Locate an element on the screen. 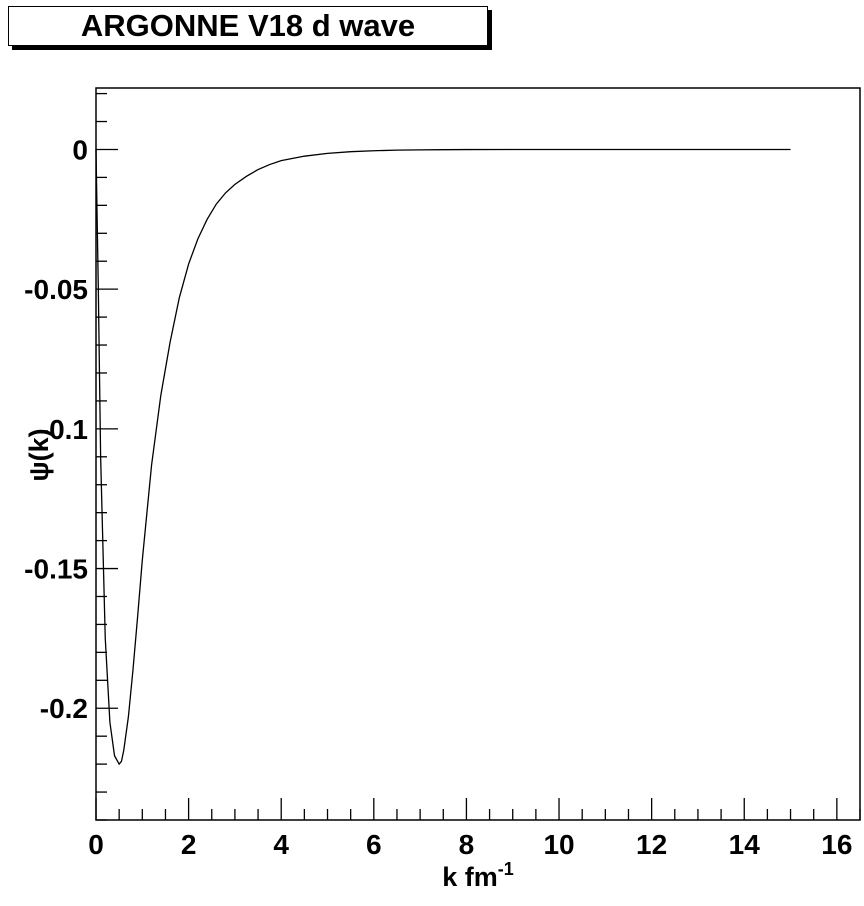 This screenshot has height=906, width=864. x-axis-title-text: k fm is located at coordinates (470, 877).